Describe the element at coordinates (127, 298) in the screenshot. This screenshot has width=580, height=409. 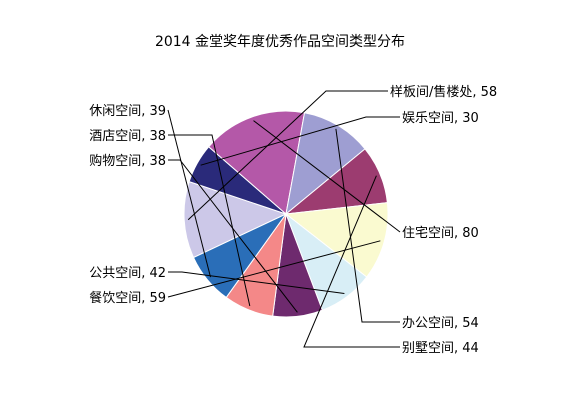
I see `slice-label: 餐饮空间, 59` at that location.